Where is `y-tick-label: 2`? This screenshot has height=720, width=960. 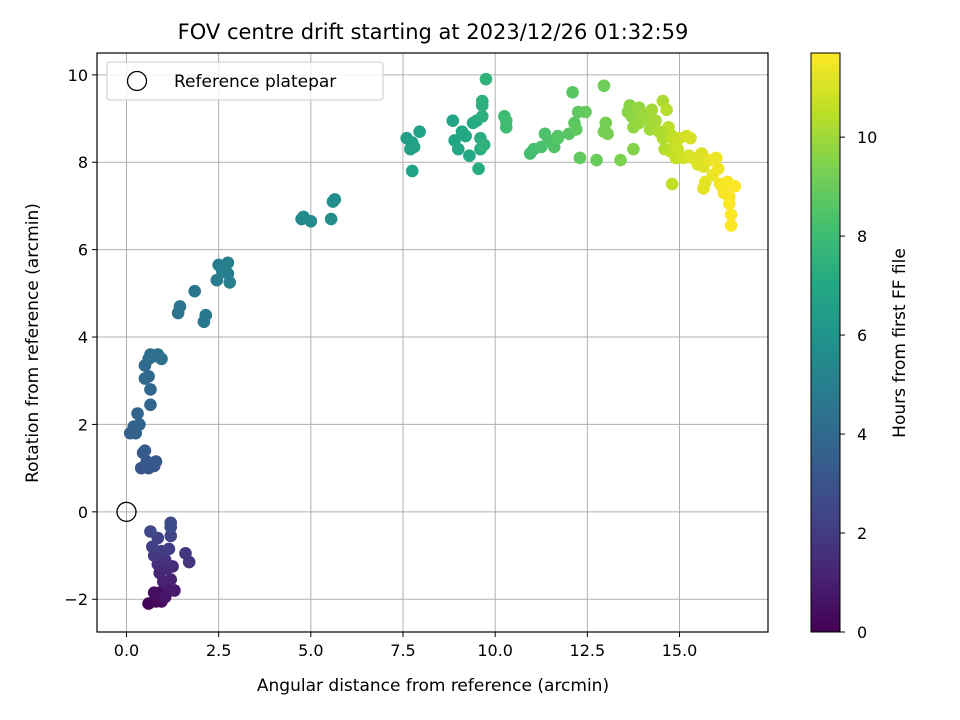 y-tick-label: 2 is located at coordinates (83, 424).